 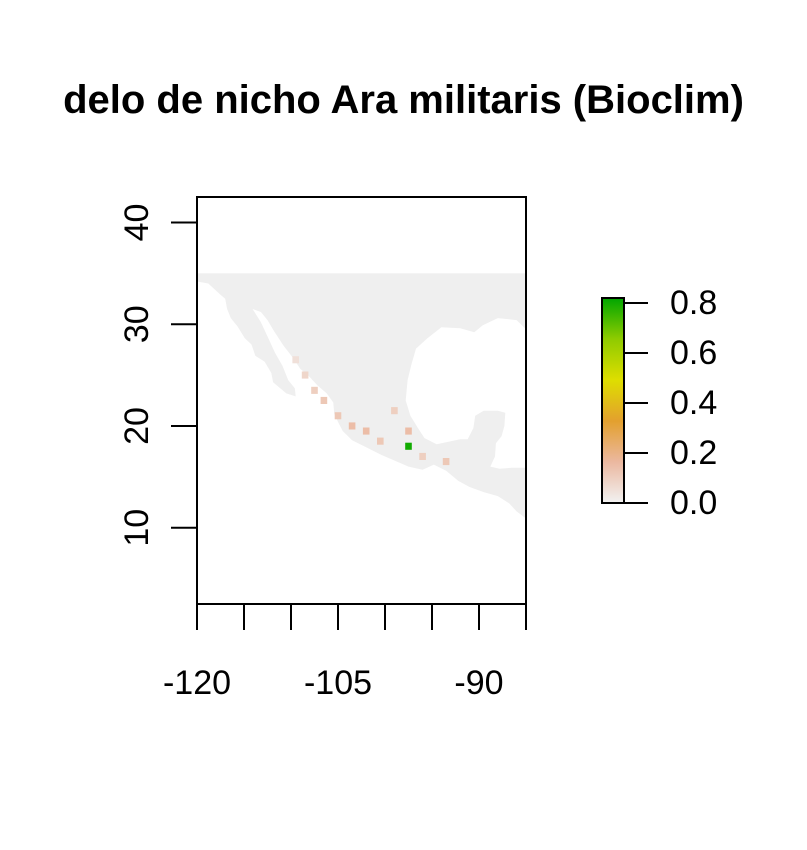 I want to click on x-axis: -120 -105 -90, so click(x=345, y=652).